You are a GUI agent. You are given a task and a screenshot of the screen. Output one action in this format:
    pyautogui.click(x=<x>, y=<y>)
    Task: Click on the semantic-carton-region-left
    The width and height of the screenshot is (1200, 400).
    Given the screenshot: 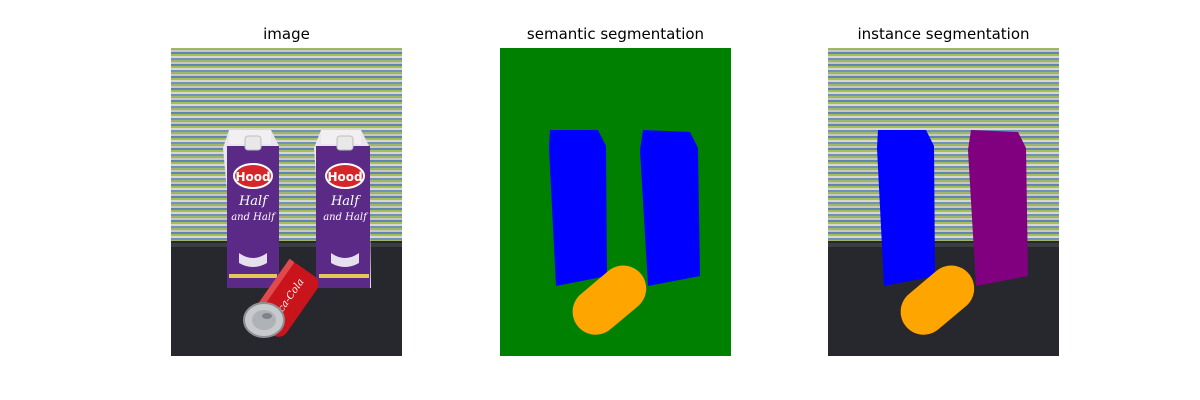 What is the action you would take?
    pyautogui.click(x=578, y=208)
    